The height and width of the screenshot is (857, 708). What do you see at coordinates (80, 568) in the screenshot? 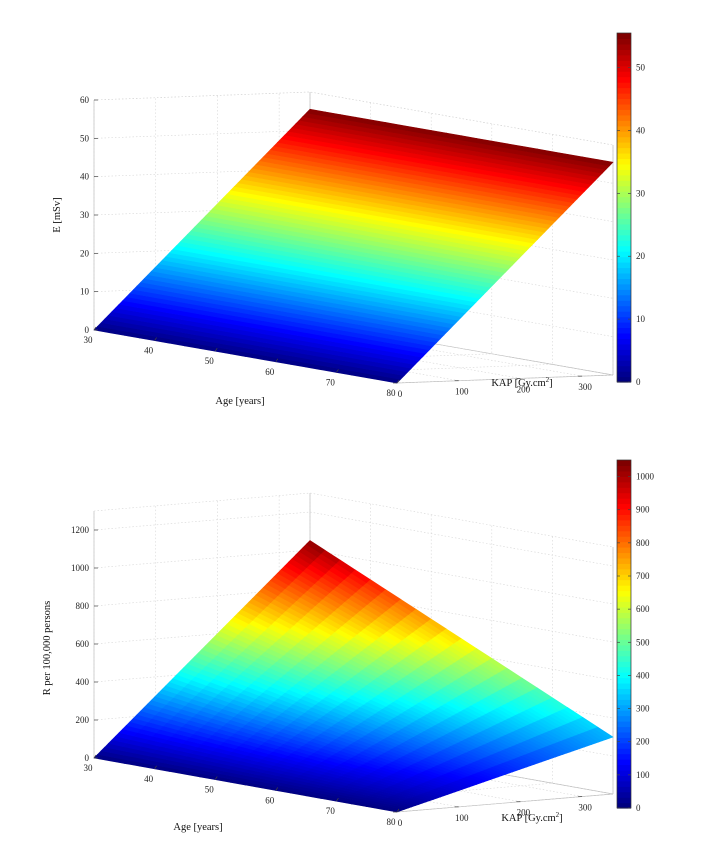
I see `z-tick-label: 1000` at bounding box center [80, 568].